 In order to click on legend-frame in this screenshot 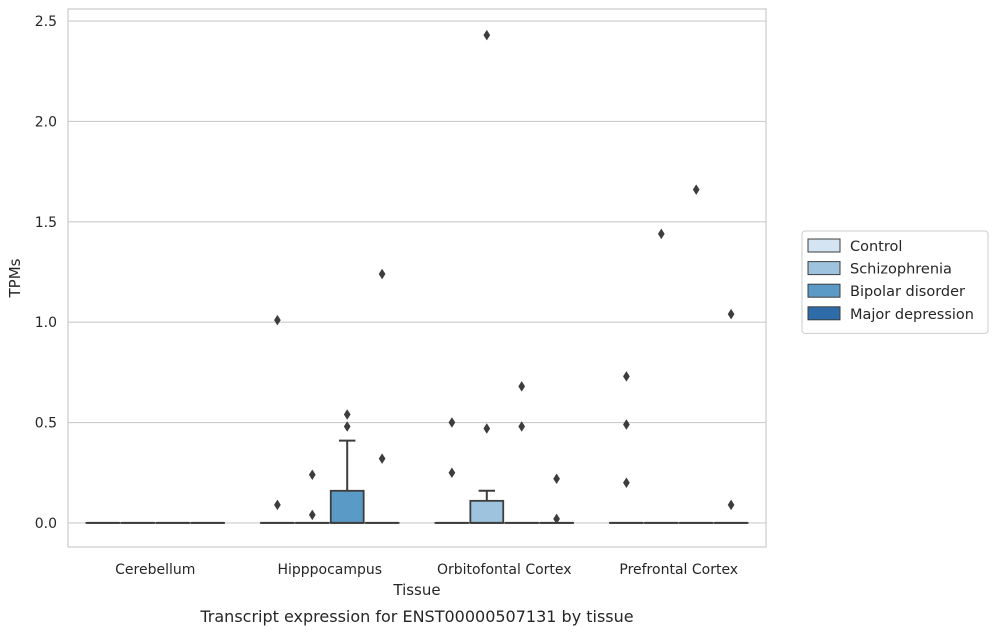, I will do `click(895, 282)`.